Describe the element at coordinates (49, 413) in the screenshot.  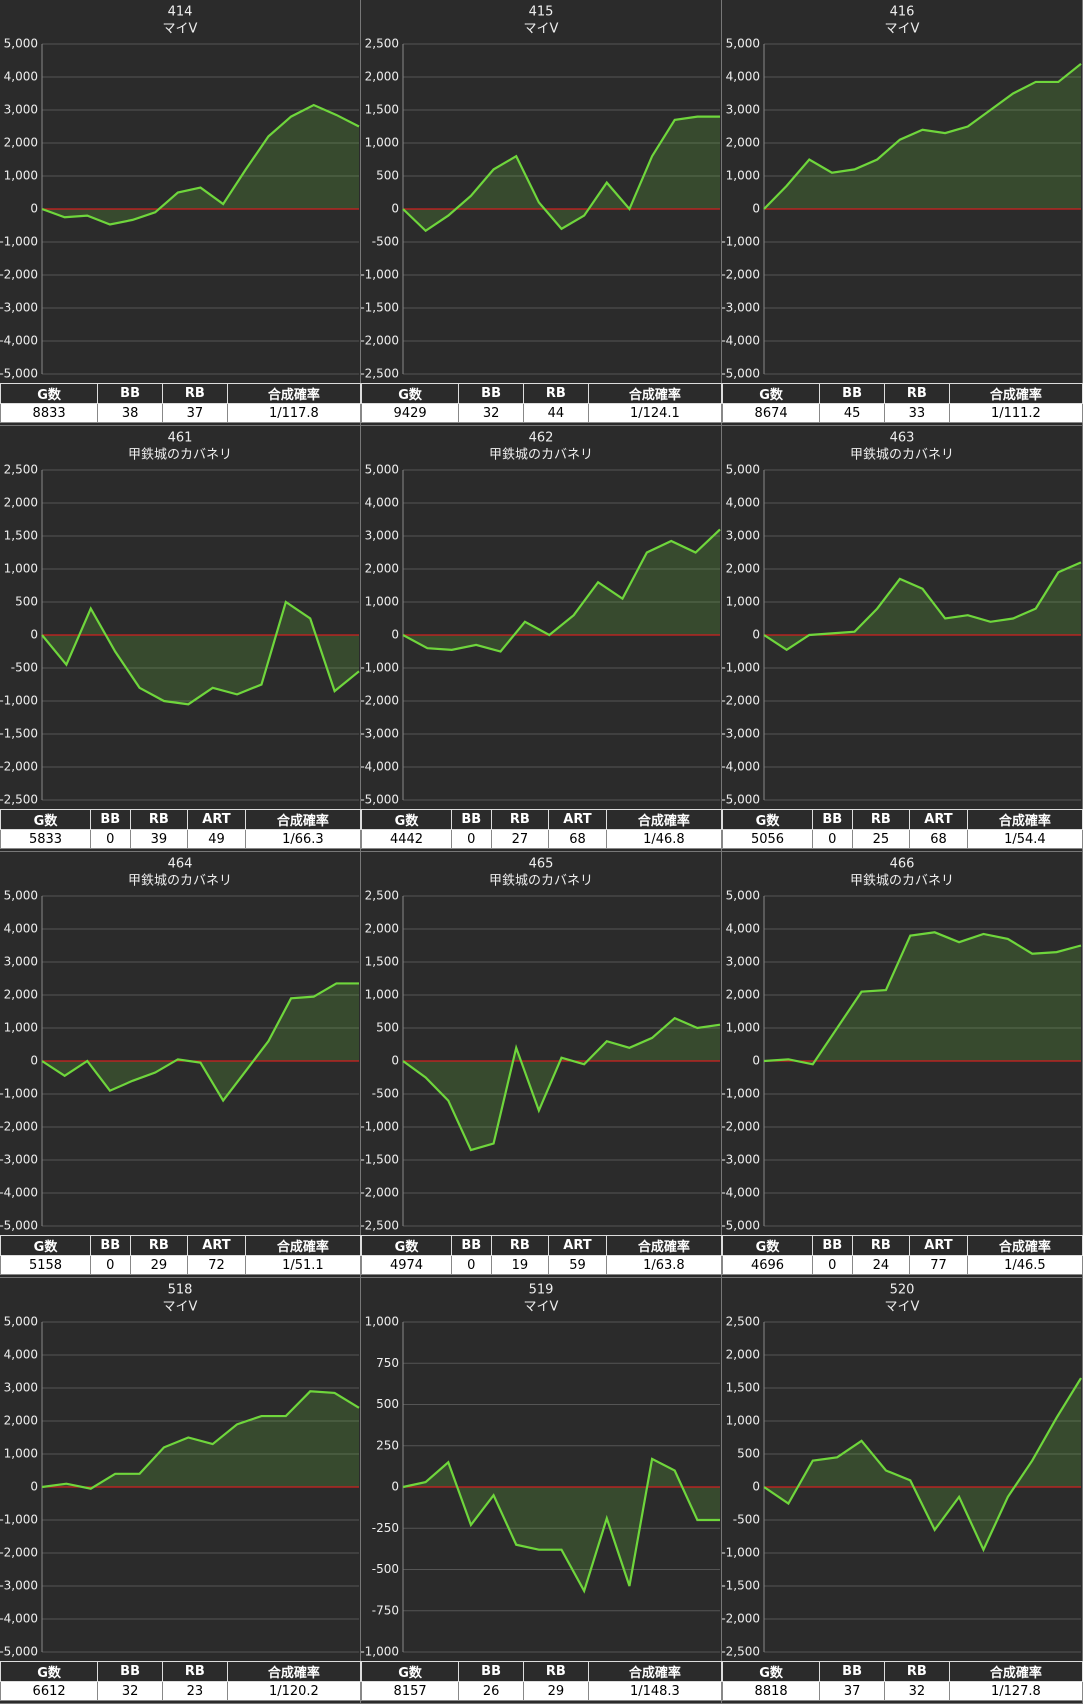
I see `data-cell: 8833` at that location.